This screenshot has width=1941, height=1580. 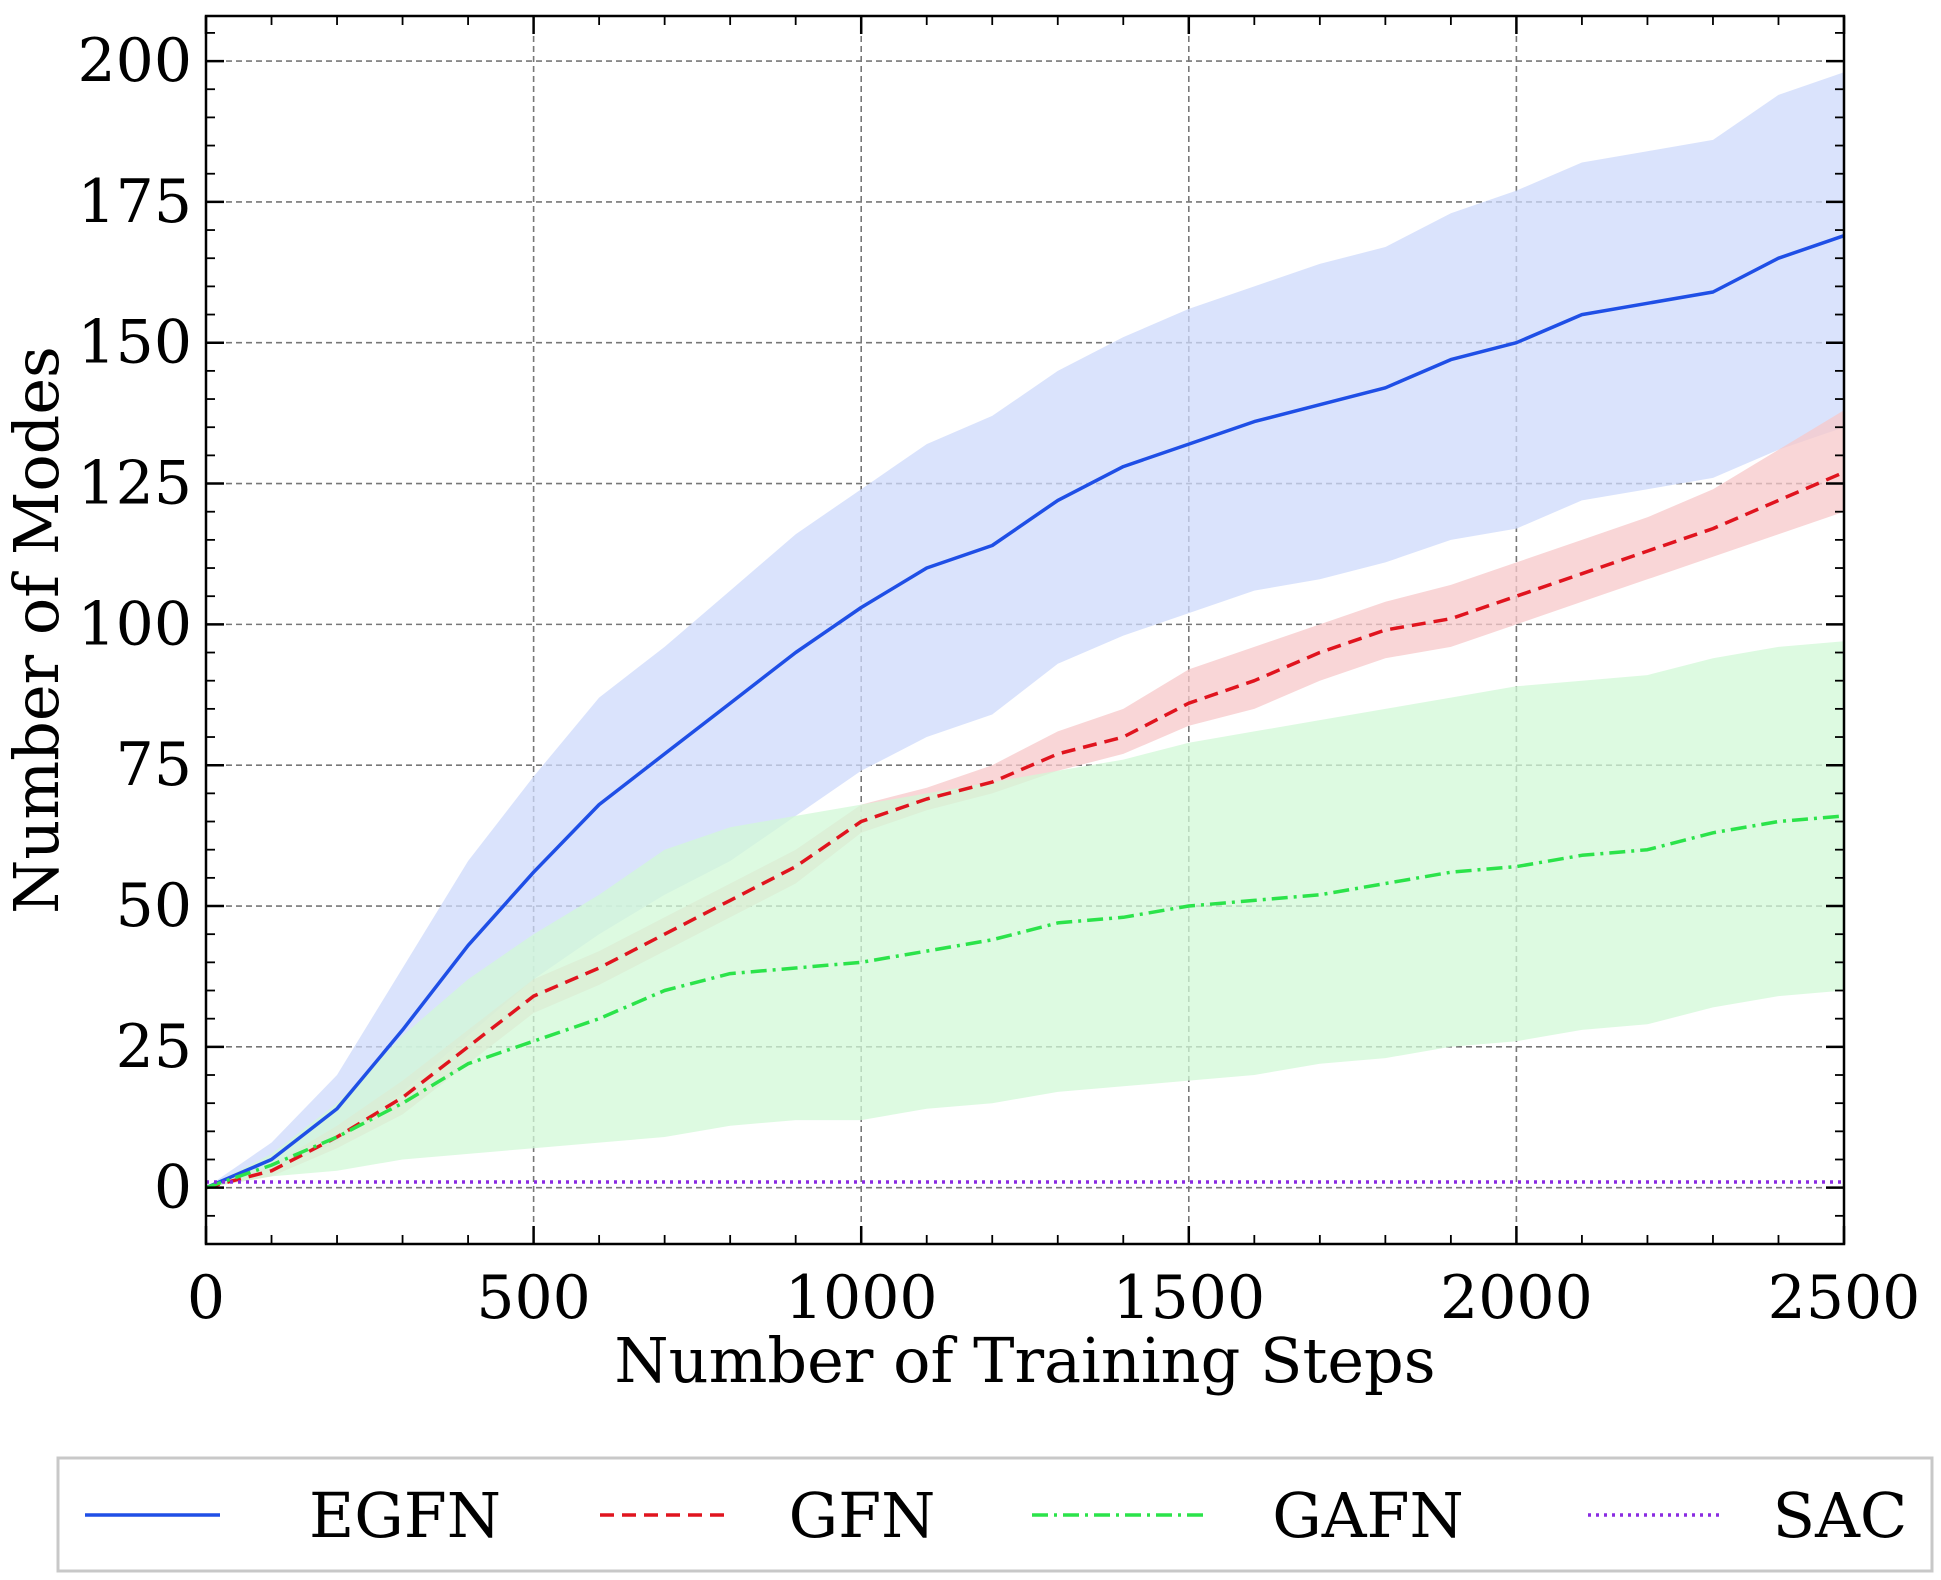 What do you see at coordinates (1368, 1515) in the screenshot?
I see `gafn-legend-label: GAFN` at bounding box center [1368, 1515].